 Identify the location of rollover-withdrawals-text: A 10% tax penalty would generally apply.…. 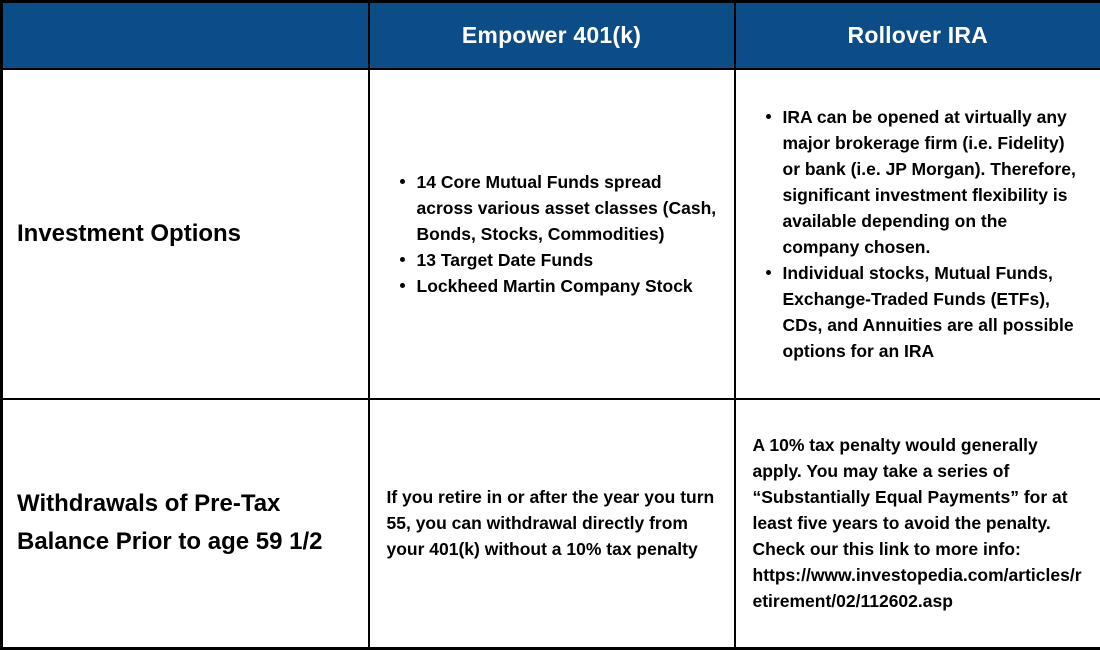
(918, 523).